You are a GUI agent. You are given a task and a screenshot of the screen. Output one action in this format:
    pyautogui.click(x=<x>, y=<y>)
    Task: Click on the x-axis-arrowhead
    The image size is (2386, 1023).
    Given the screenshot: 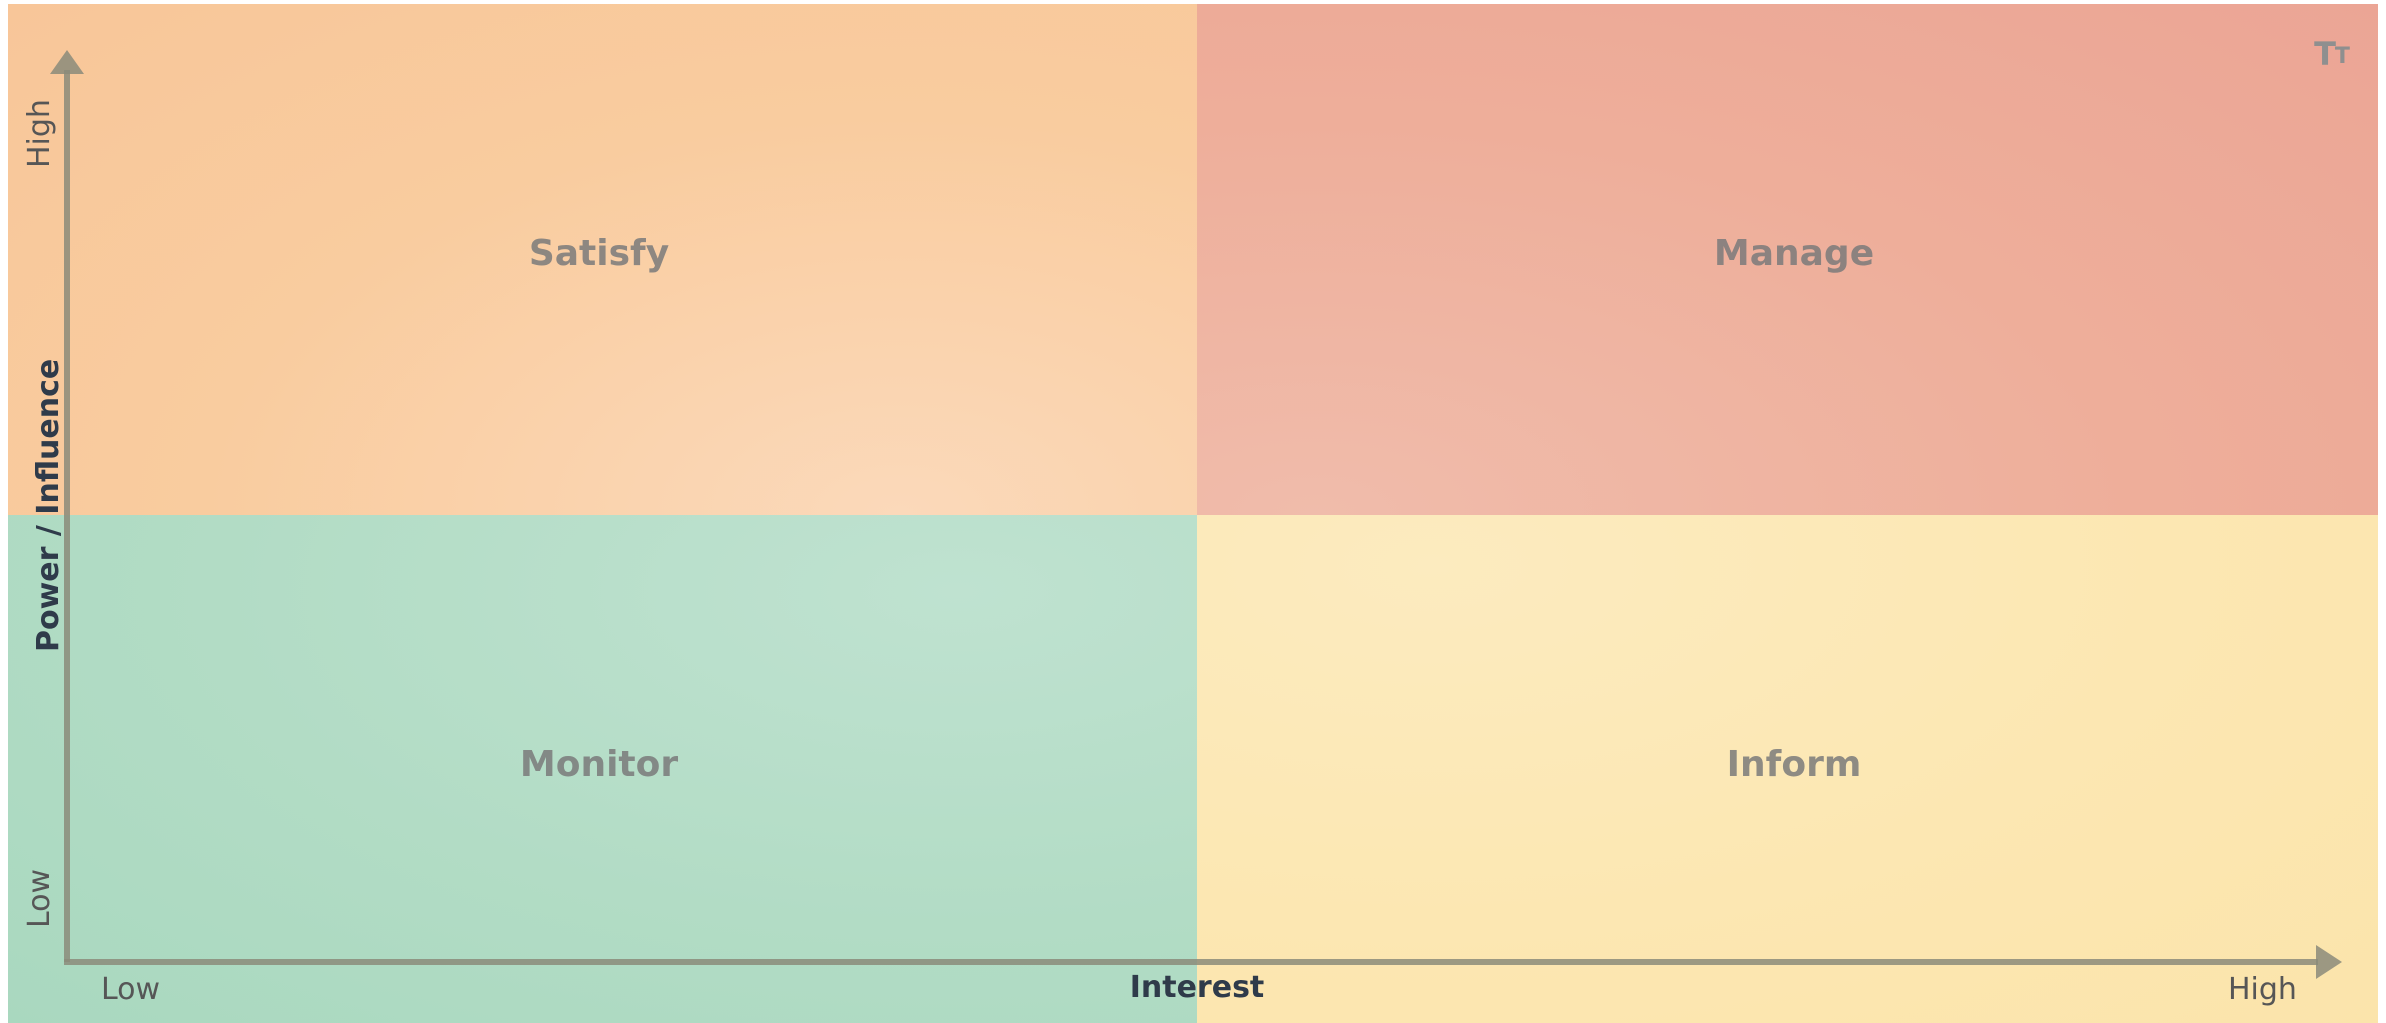 What is the action you would take?
    pyautogui.click(x=2329, y=962)
    